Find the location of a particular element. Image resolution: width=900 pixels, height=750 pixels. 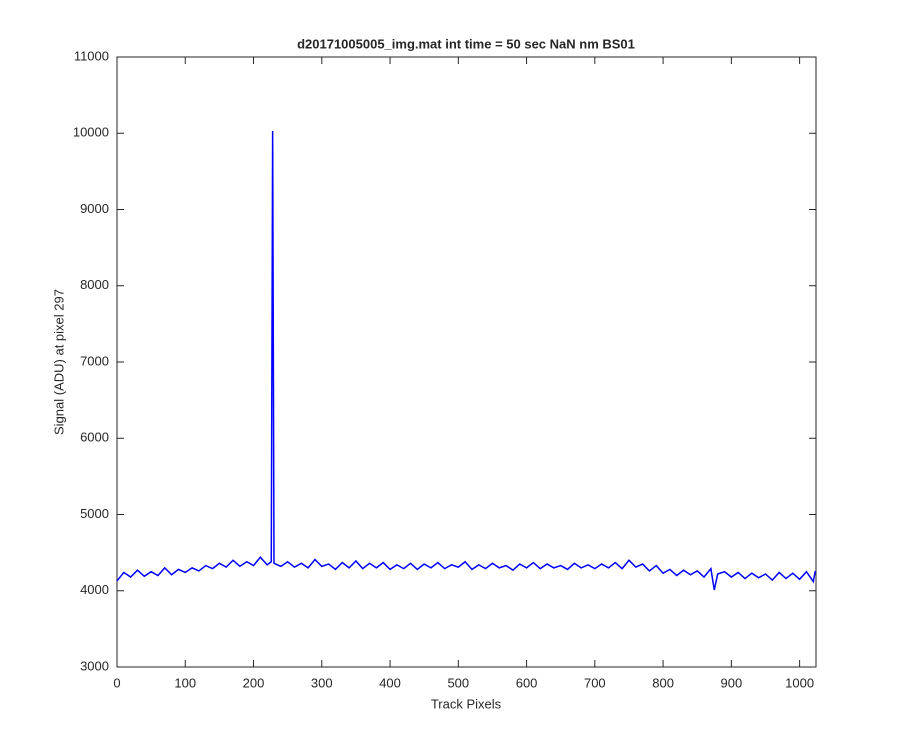

y-tick-label: 10000 is located at coordinates (91, 132).